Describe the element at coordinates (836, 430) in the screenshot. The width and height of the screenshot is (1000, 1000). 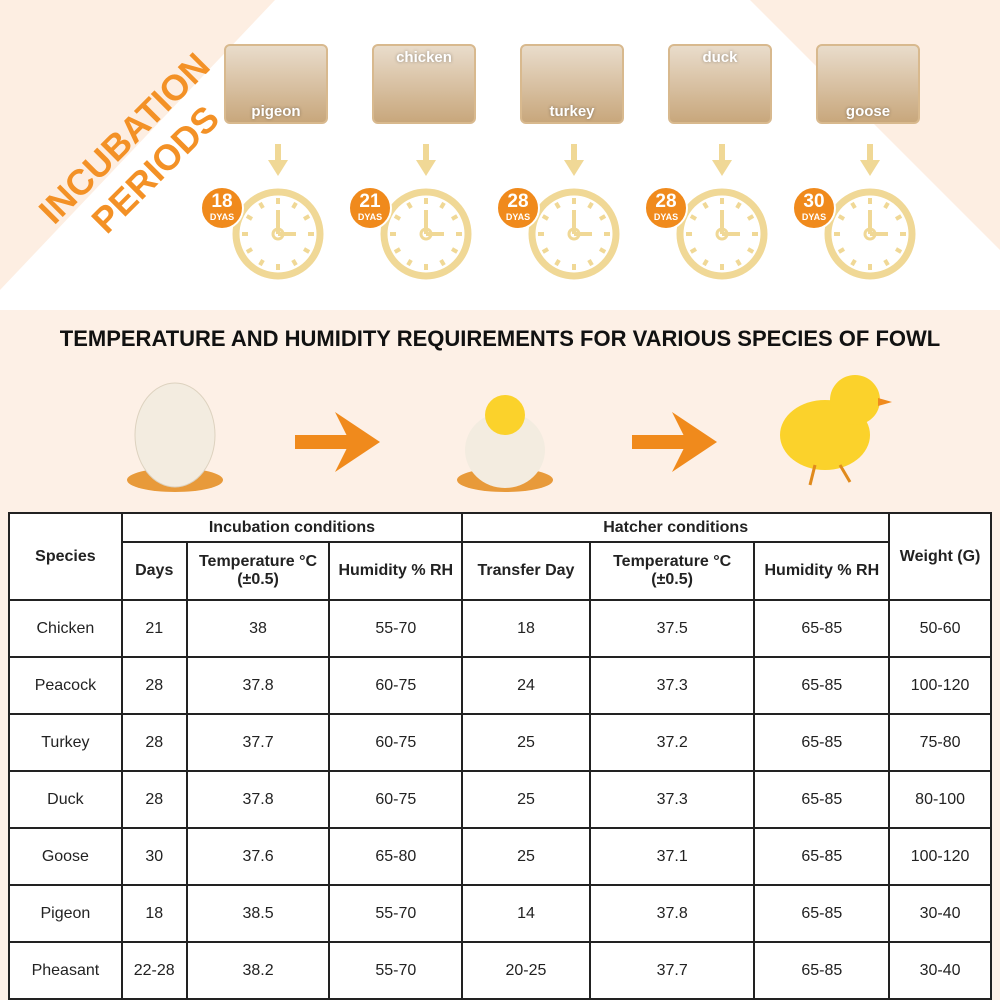
I see `chick-icon` at that location.